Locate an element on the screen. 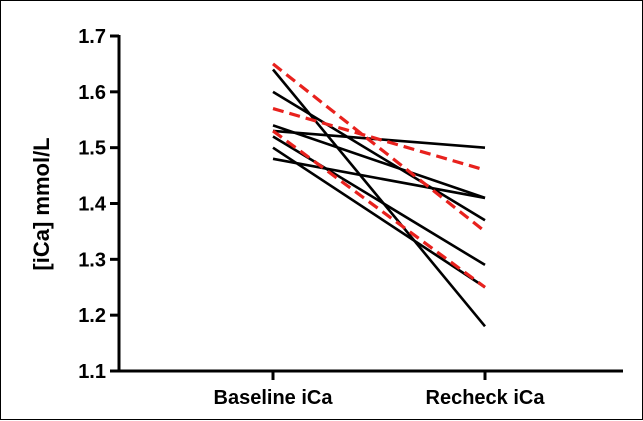  y-tick-label: 1.5 is located at coordinates (92, 149).